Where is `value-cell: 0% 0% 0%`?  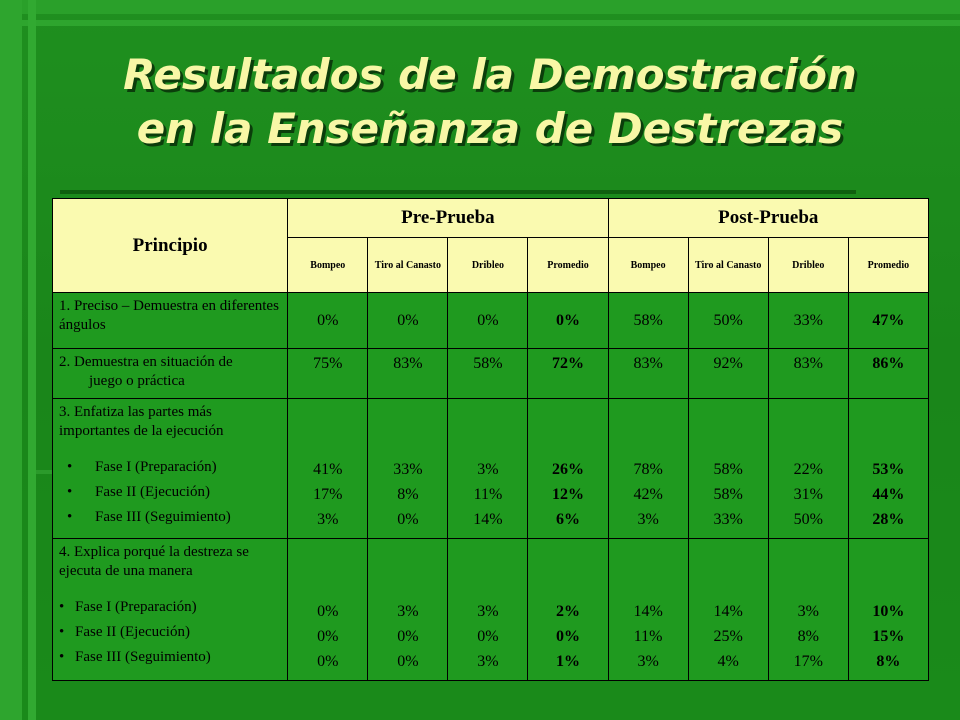
value-cell: 0% 0% 0% is located at coordinates (328, 609).